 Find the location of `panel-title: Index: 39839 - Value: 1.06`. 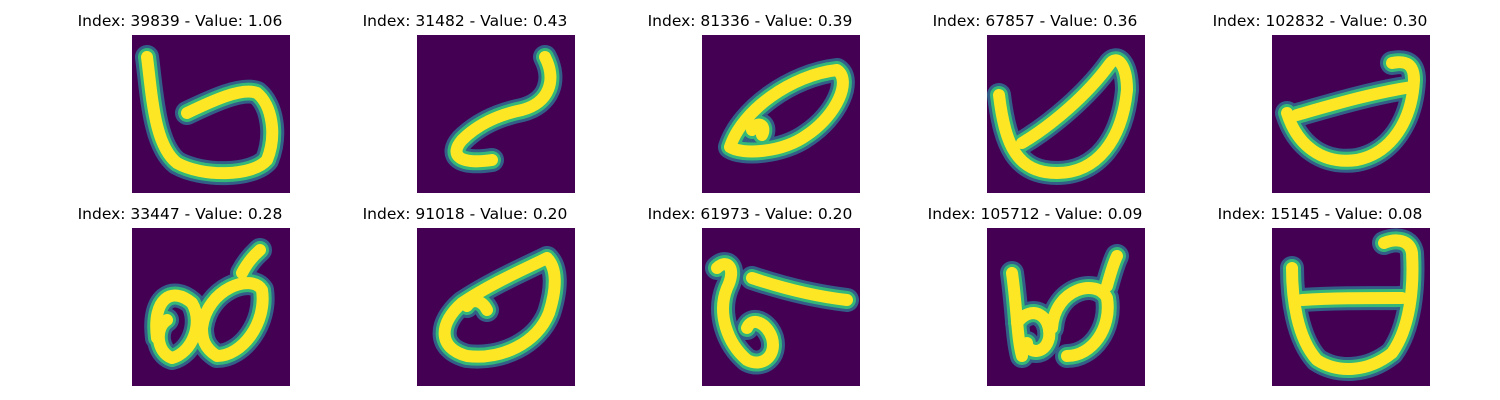

panel-title: Index: 39839 - Value: 1.06 is located at coordinates (180, 21).